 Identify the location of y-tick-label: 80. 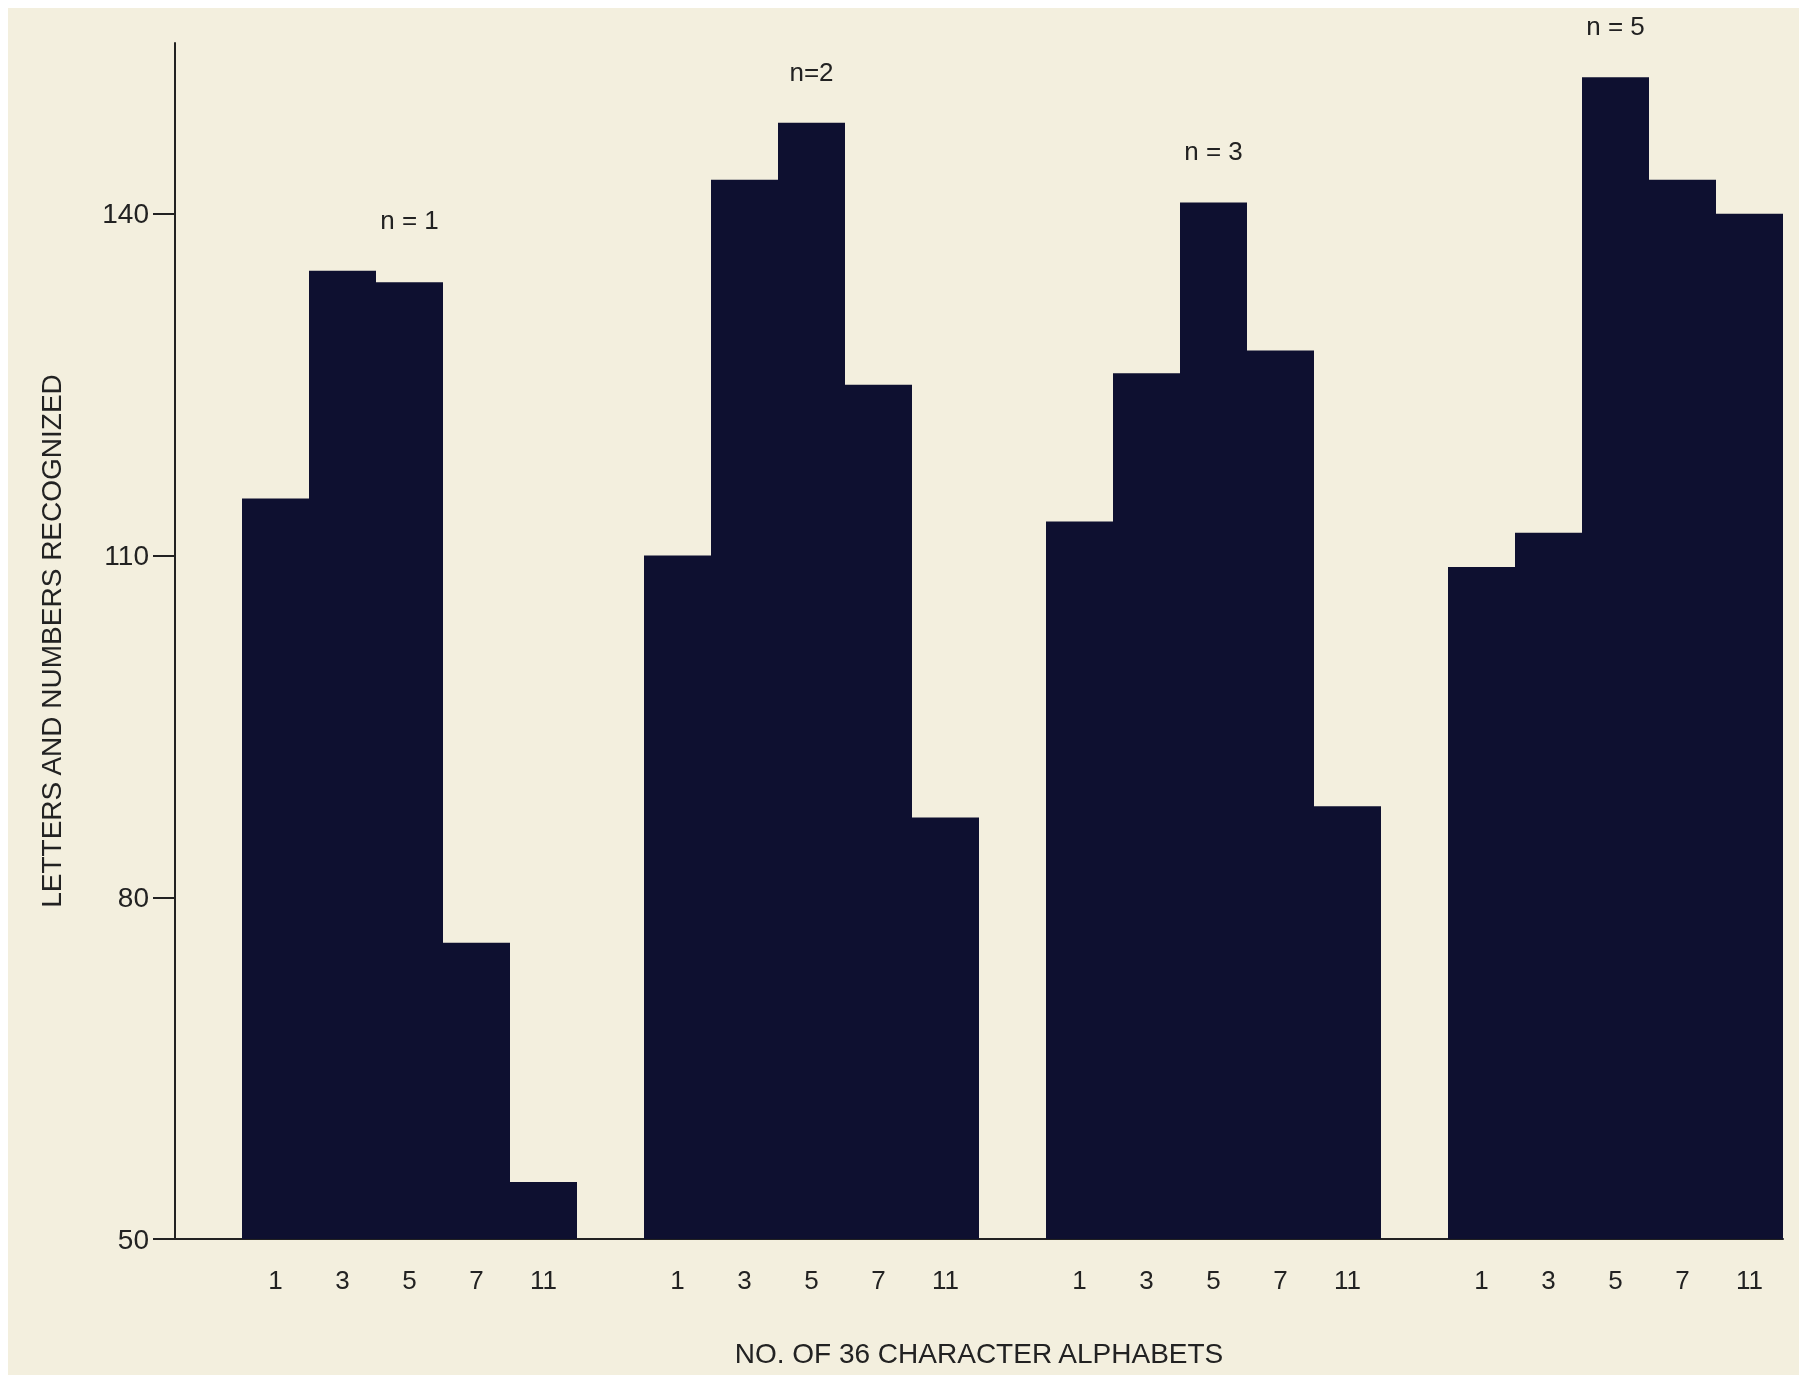
(133, 897).